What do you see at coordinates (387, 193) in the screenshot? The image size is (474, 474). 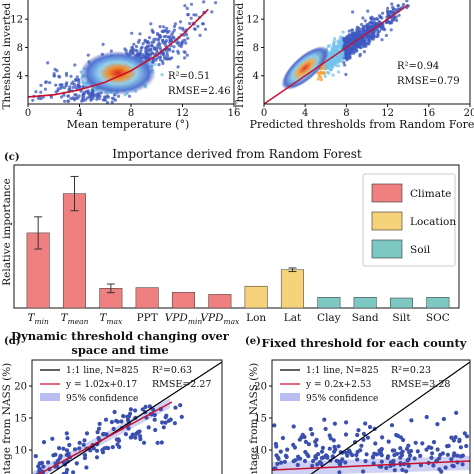 I see `legend-swatch-climate` at bounding box center [387, 193].